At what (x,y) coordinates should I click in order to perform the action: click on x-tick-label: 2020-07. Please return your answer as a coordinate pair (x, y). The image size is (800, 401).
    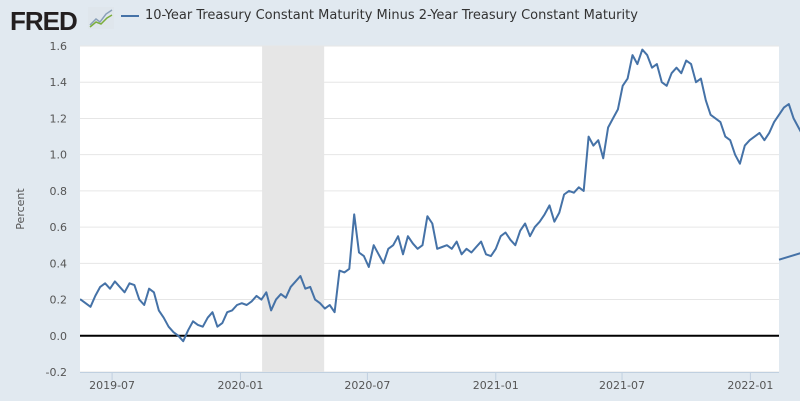
    Looking at the image, I should click on (367, 385).